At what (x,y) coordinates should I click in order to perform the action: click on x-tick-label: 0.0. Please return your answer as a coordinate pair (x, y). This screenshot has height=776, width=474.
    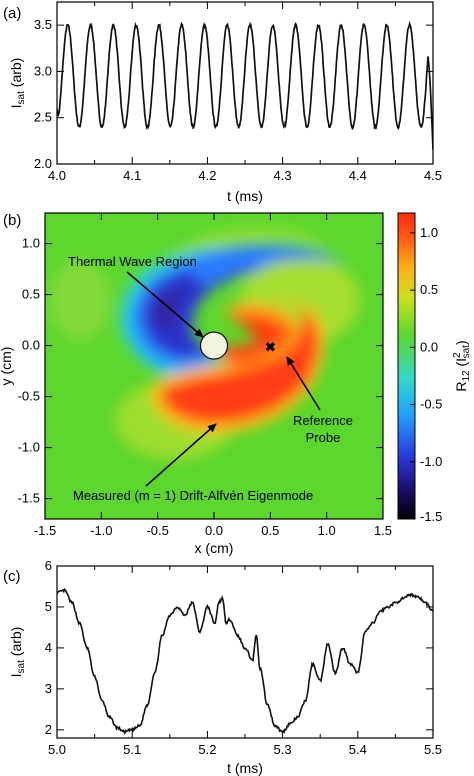
    Looking at the image, I should click on (214, 530).